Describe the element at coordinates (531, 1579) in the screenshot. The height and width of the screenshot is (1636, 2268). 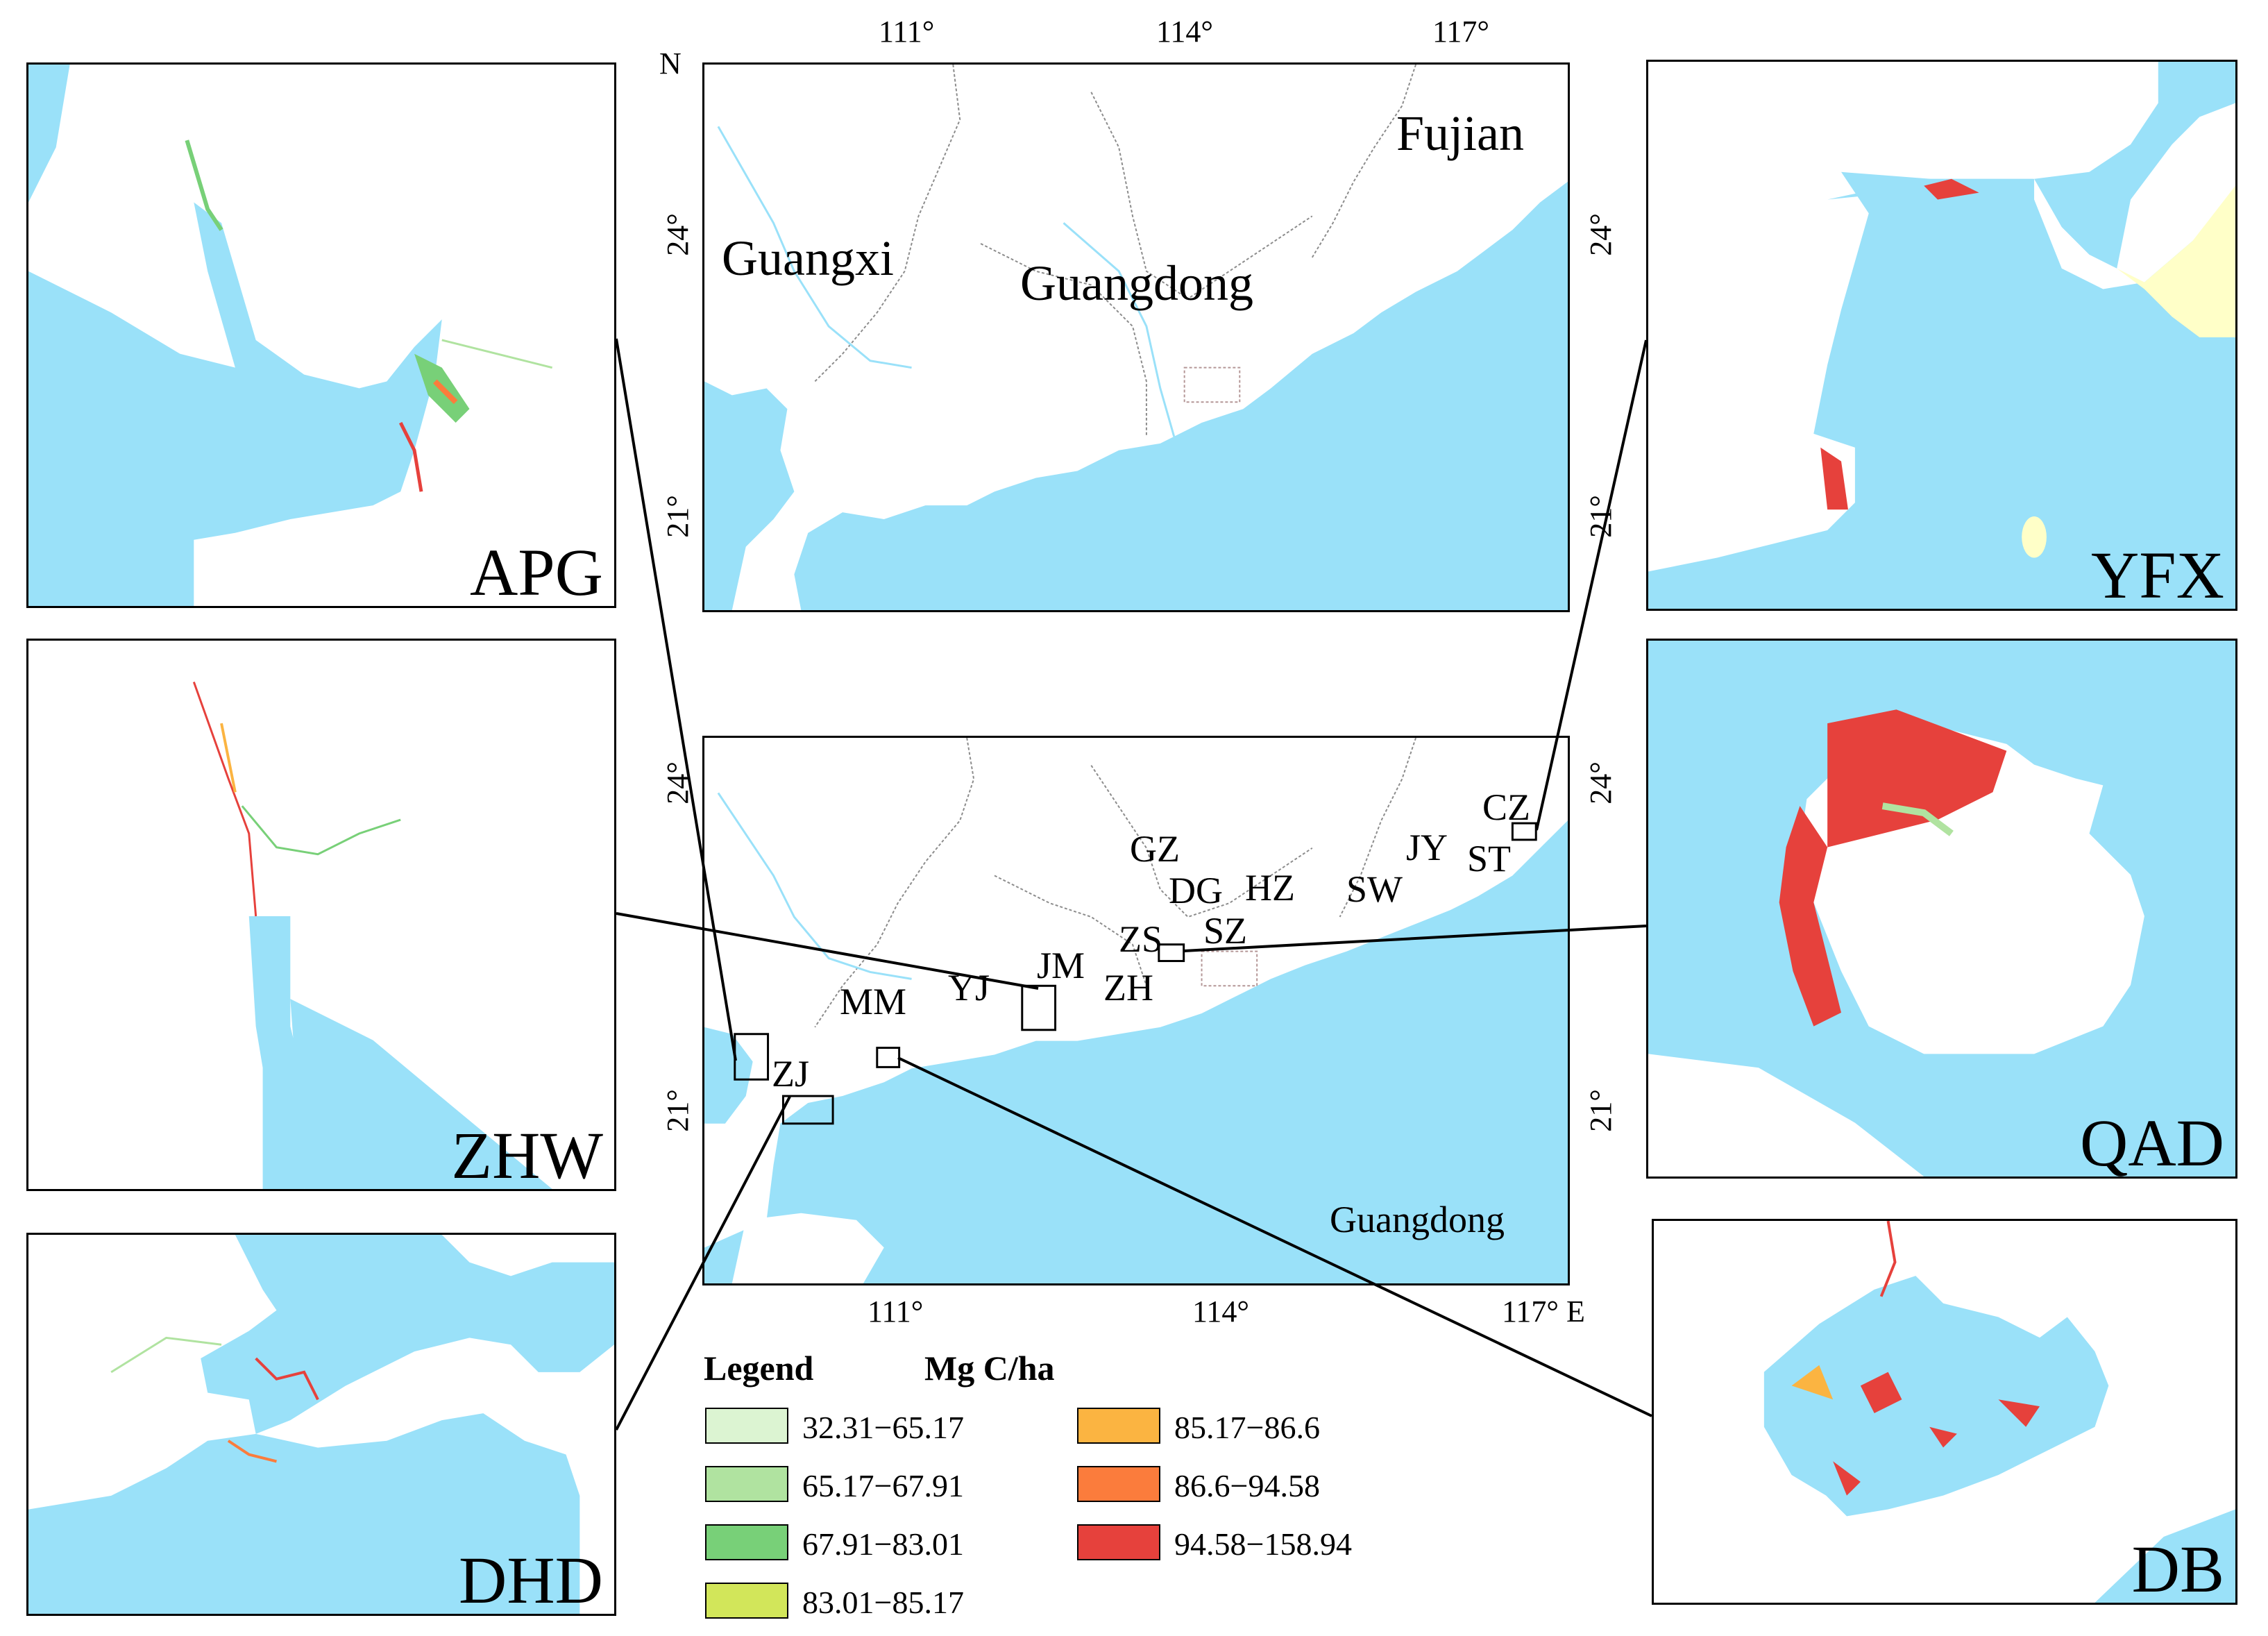
I see `inset-label-dhd: DHD` at that location.